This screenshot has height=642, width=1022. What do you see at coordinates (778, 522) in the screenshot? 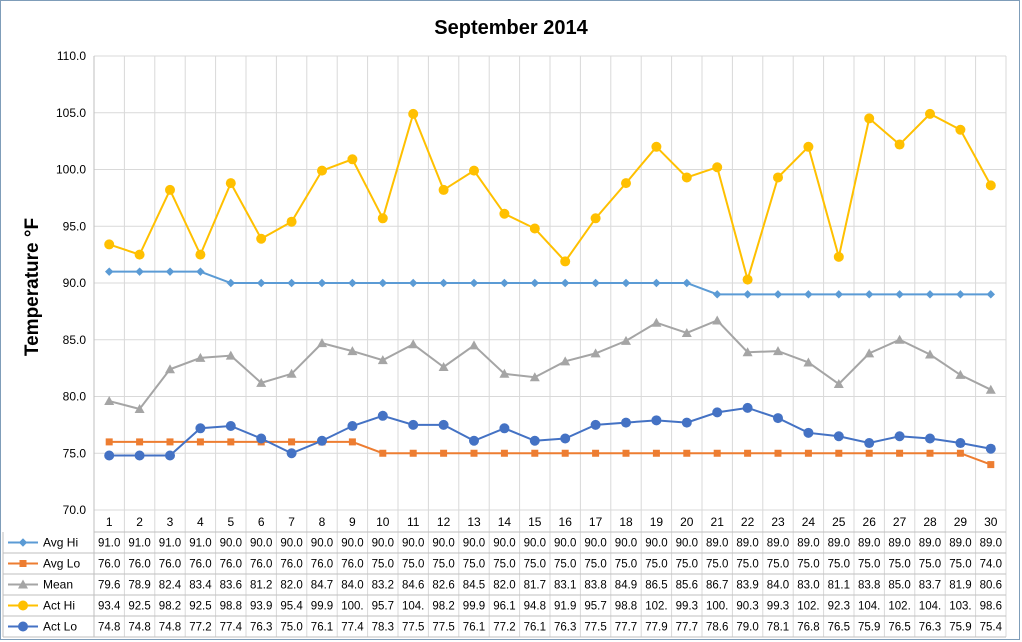
I see `x-tick-label: 23` at bounding box center [778, 522].